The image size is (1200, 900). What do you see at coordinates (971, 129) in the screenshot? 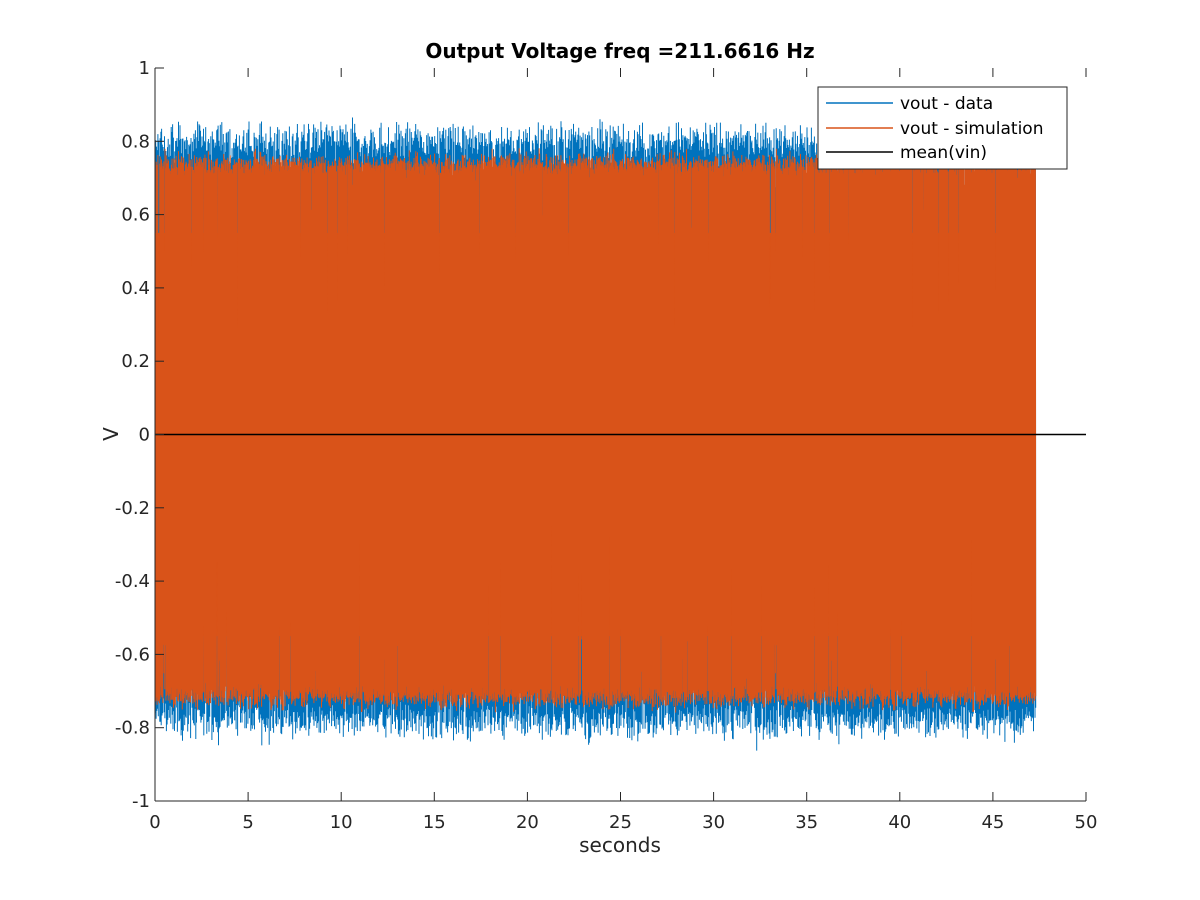
I see `legend-label-simulation: vout - simulation` at bounding box center [971, 129].